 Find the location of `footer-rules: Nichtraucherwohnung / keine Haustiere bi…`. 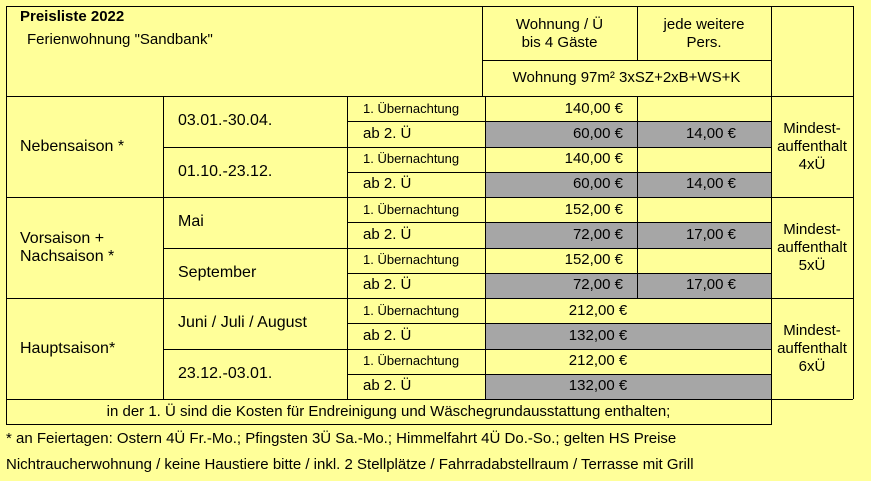

footer-rules: Nichtraucherwohnung / keine Haustiere bi… is located at coordinates (350, 464).